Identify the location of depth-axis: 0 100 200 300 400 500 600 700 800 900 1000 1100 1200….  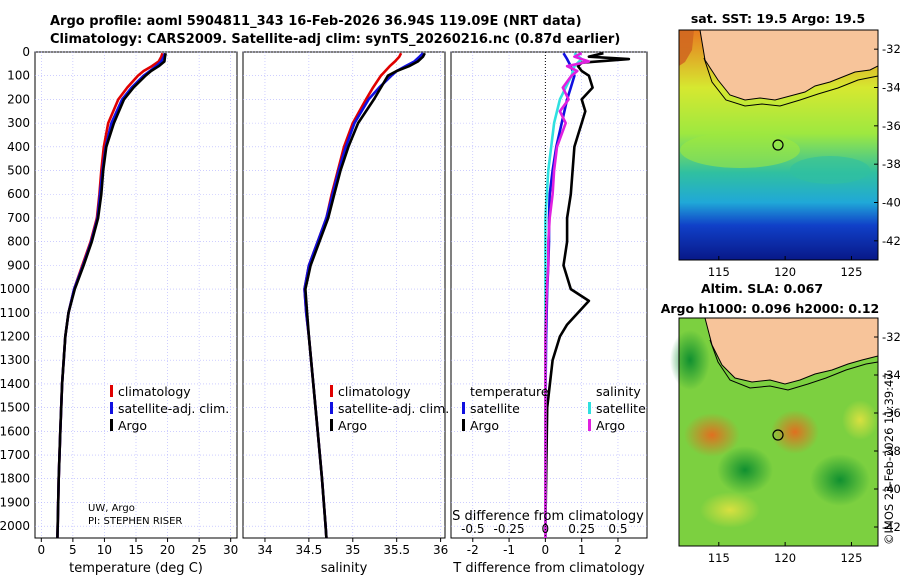
(15, 289).